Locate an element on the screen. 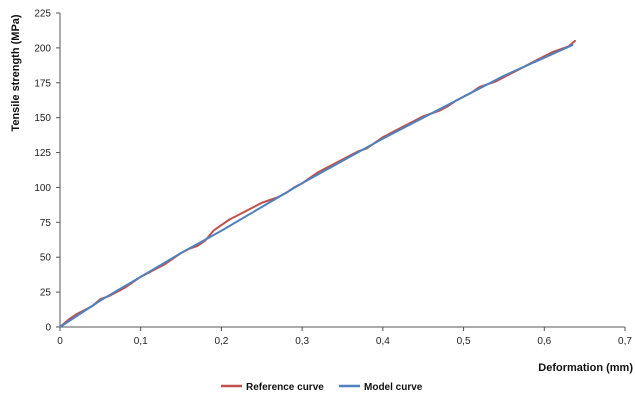 Image resolution: width=635 pixels, height=397 pixels. legend: Reference curve Model curve is located at coordinates (322, 387).